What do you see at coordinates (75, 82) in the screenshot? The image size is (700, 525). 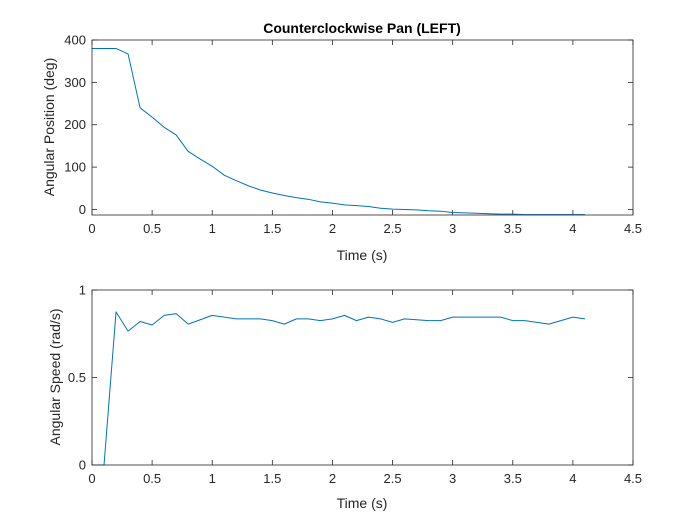 I see `position-ytick-label: 300` at bounding box center [75, 82].